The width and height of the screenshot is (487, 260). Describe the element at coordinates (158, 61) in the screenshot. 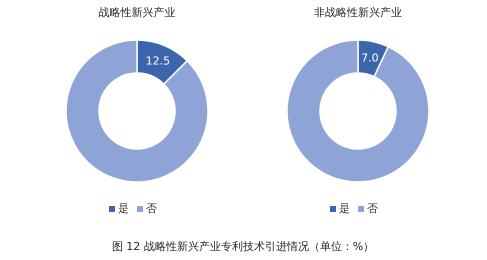

I see `data-label: 12.5` at that location.